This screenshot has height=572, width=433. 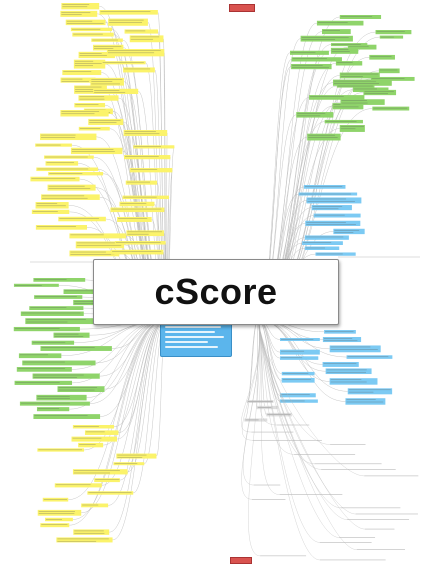 I want to click on root-title-tag, so click(x=242, y=8).